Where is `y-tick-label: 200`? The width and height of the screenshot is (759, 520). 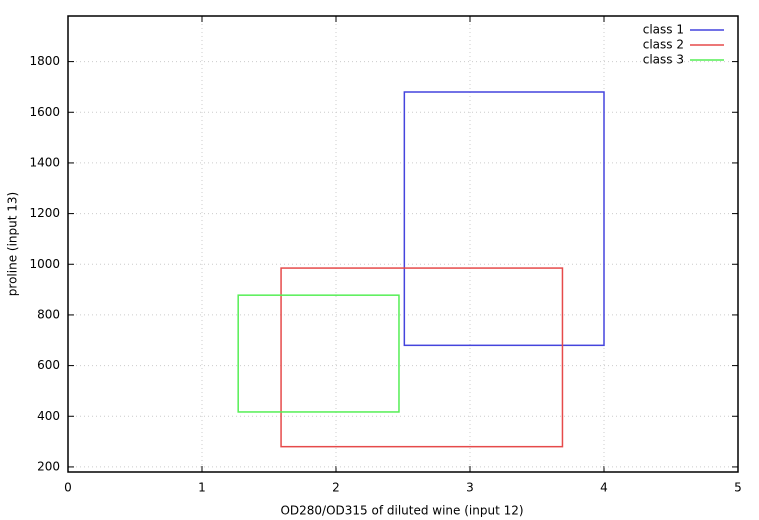
y-tick-label: 200 is located at coordinates (48, 466).